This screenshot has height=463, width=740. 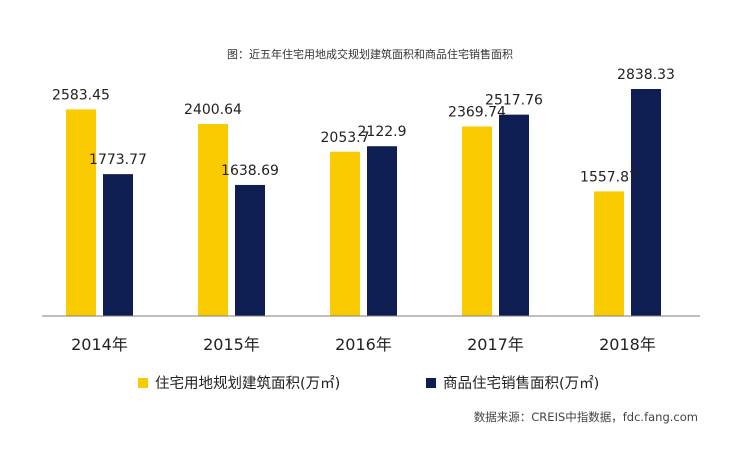 I want to click on x-tick-label: 2016年, so click(x=363, y=344).